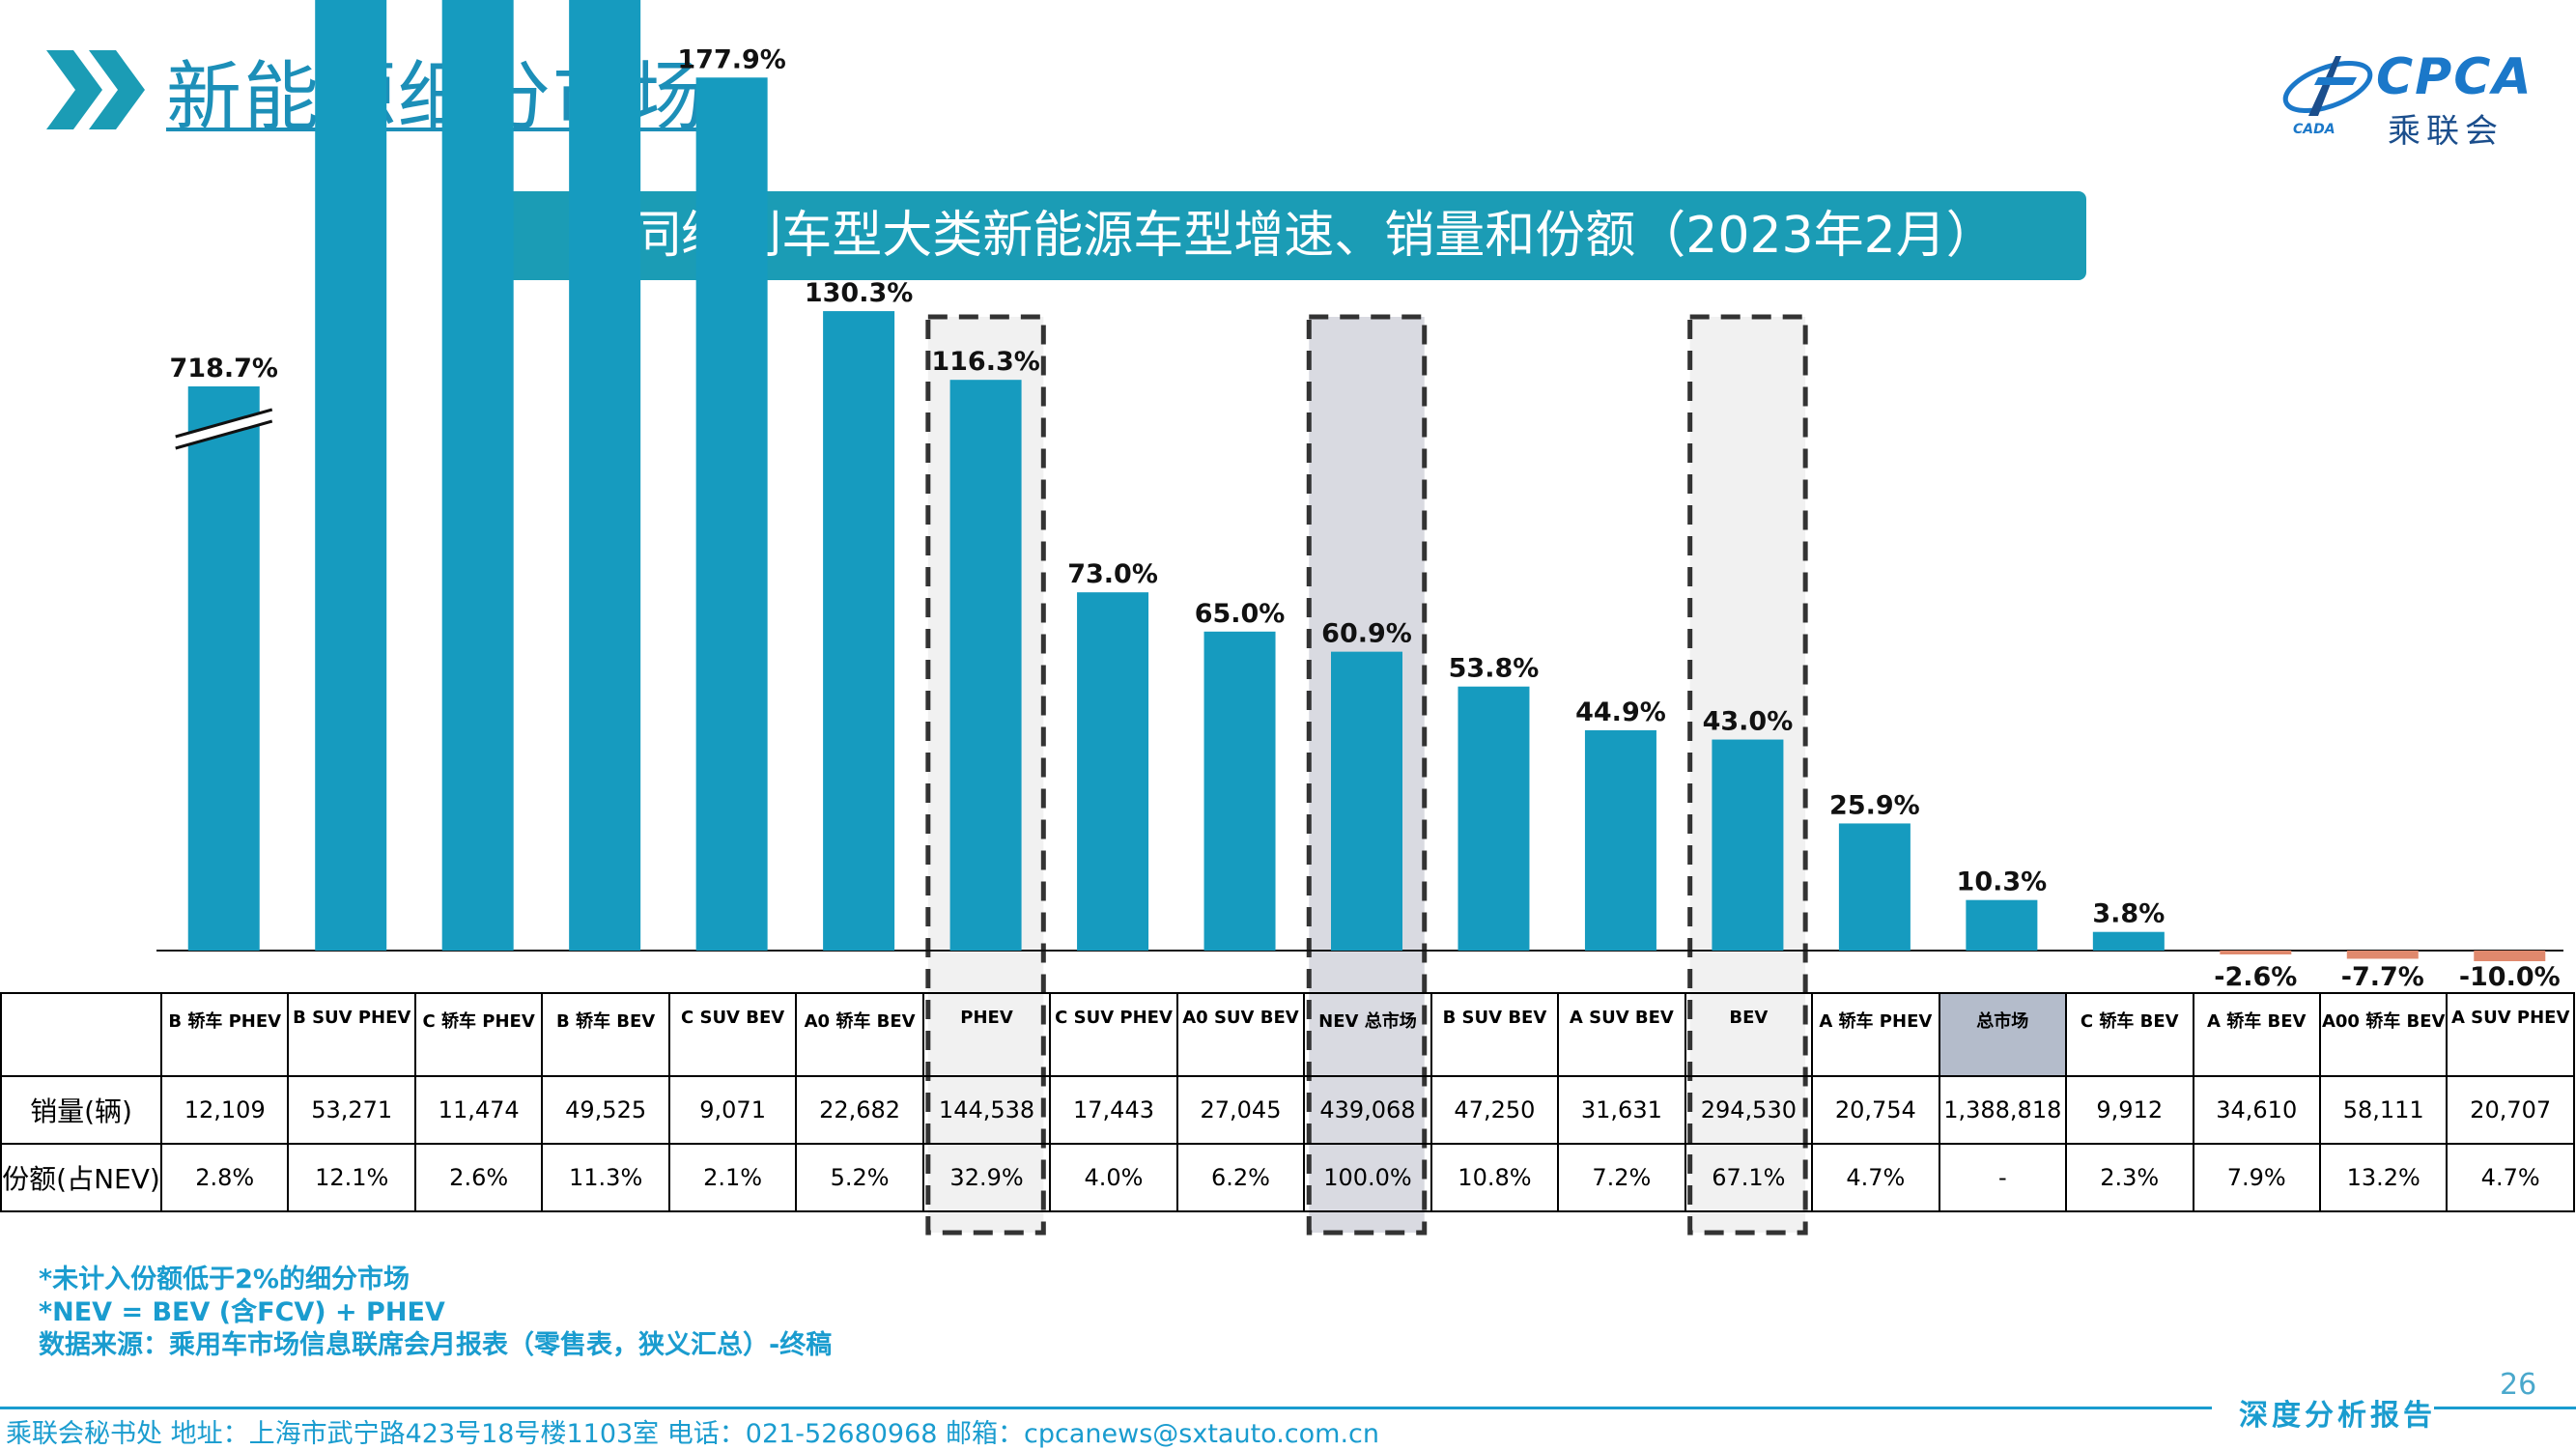 This screenshot has width=2576, height=1450. I want to click on table-corner-cell, so click(81, 1035).